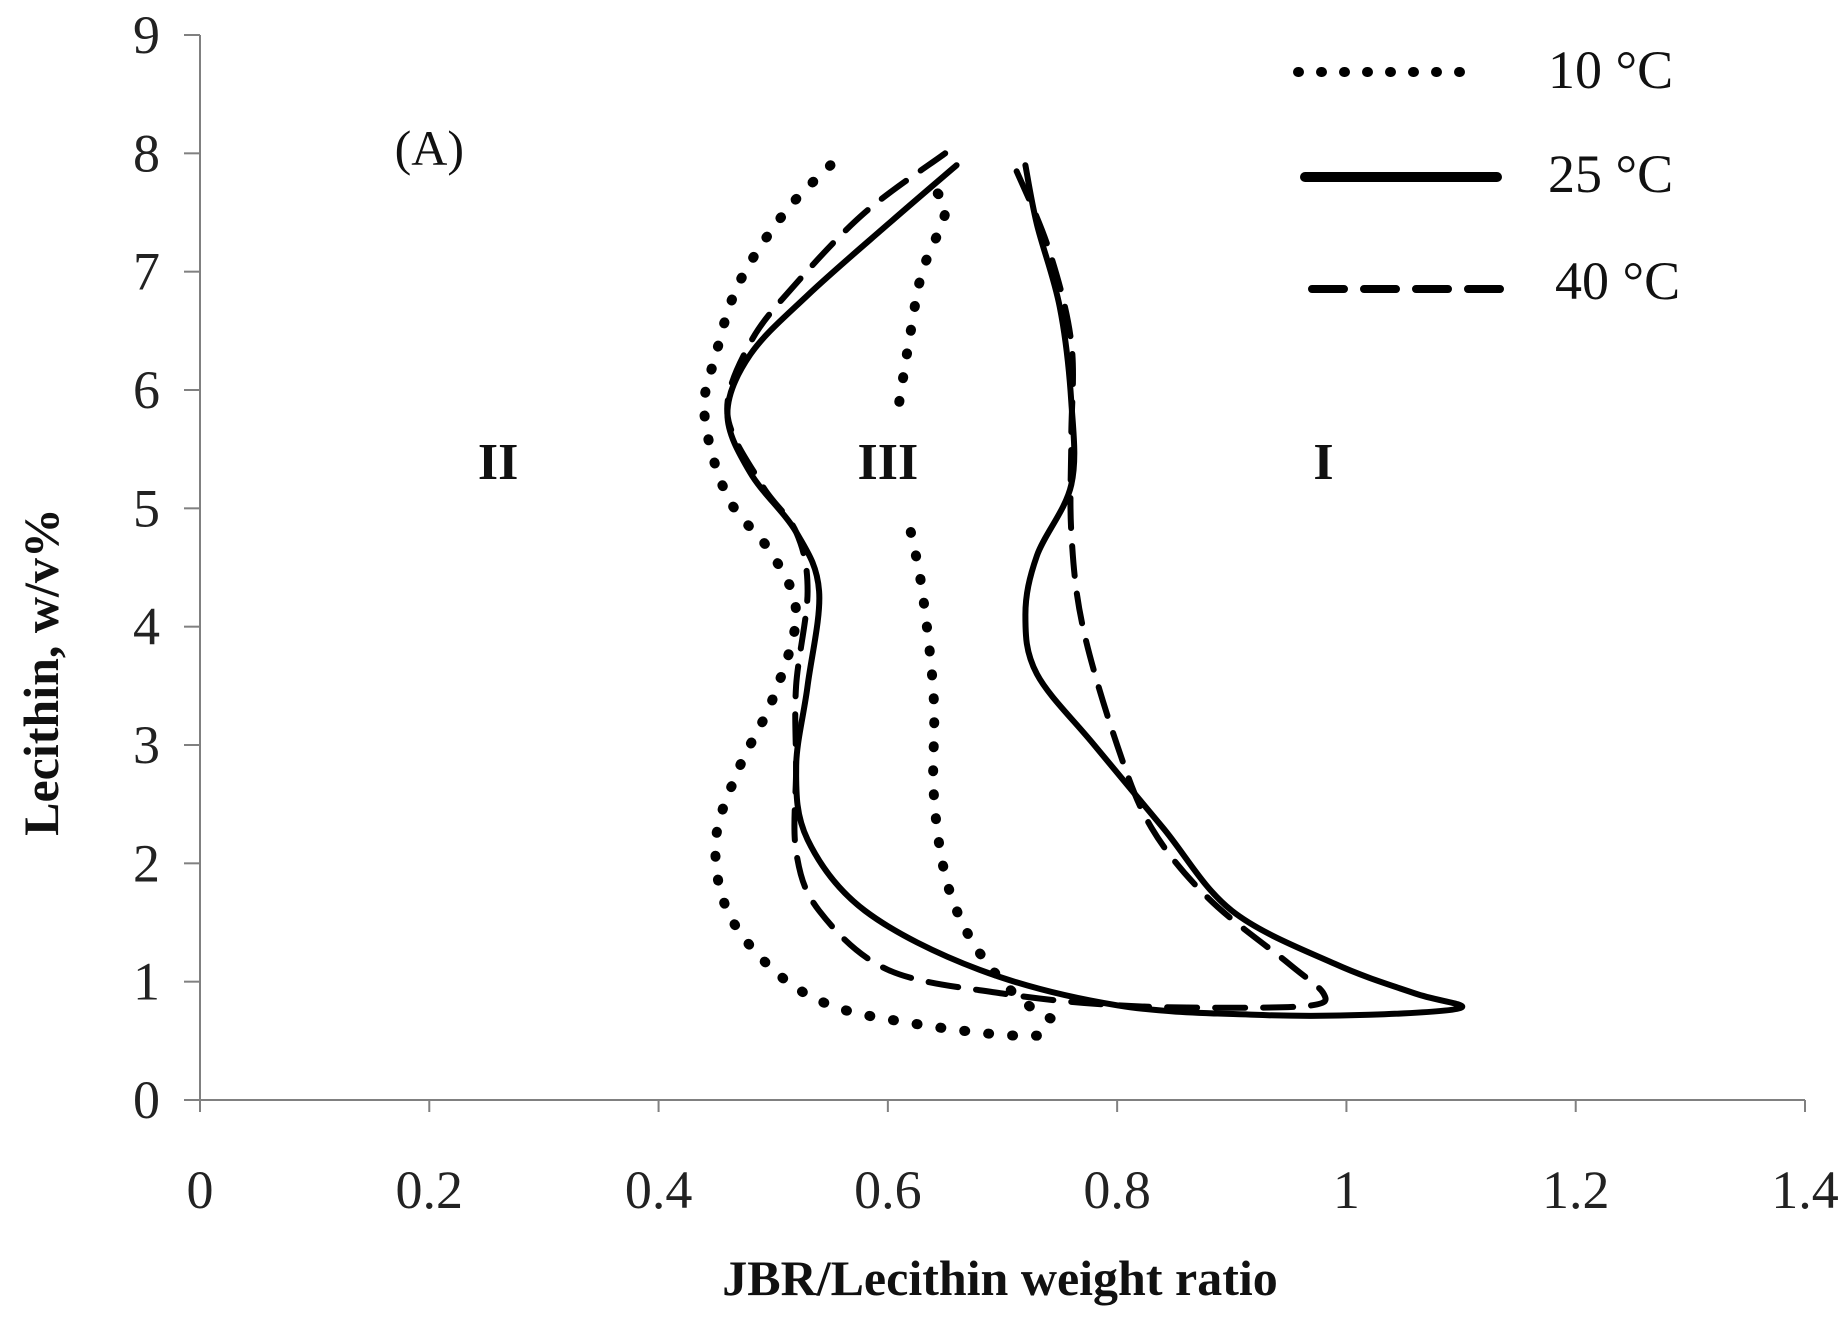 The height and width of the screenshot is (1341, 1844). Describe the element at coordinates (146, 35) in the screenshot. I see `y-tick-label: 9` at that location.